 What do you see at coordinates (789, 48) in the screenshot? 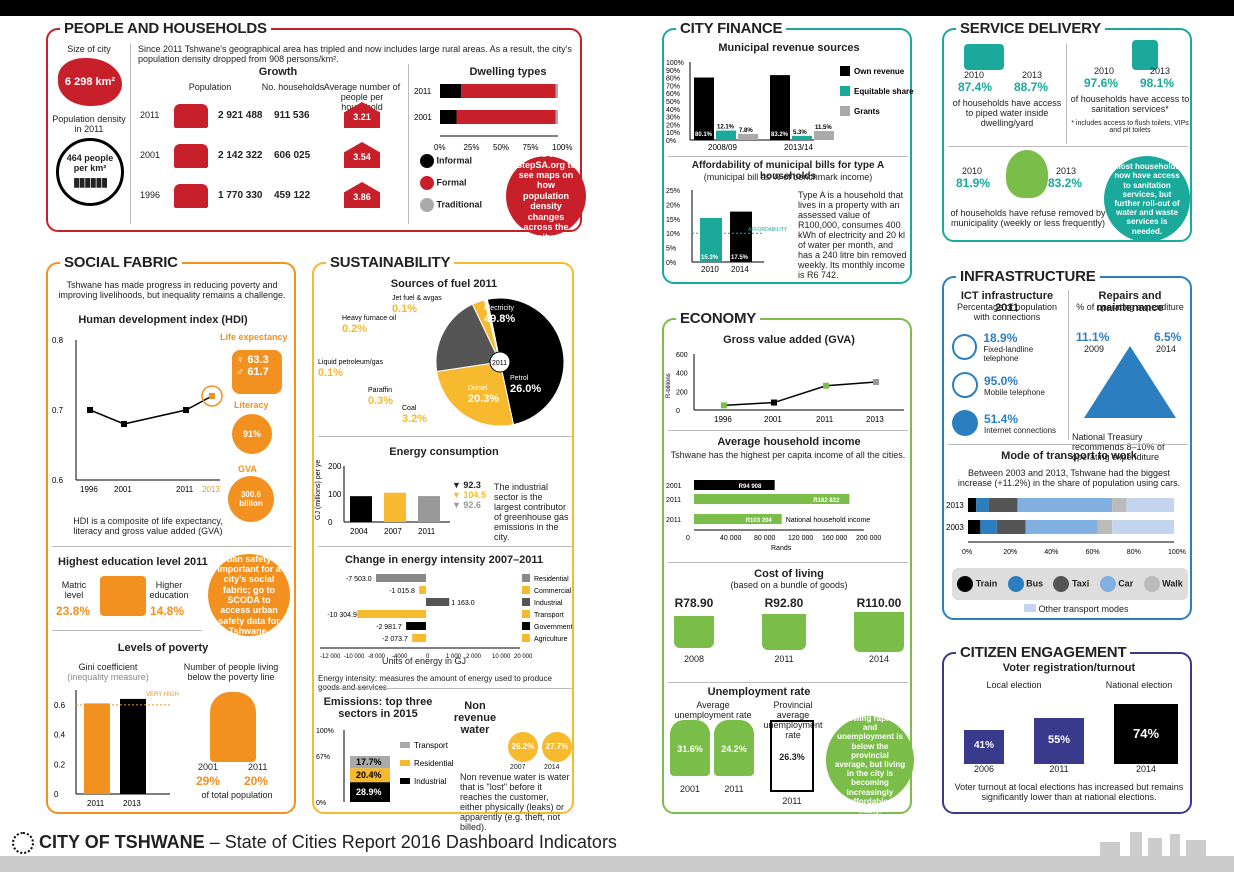
I see `rev-title: Municipal revenue sources` at bounding box center [789, 48].